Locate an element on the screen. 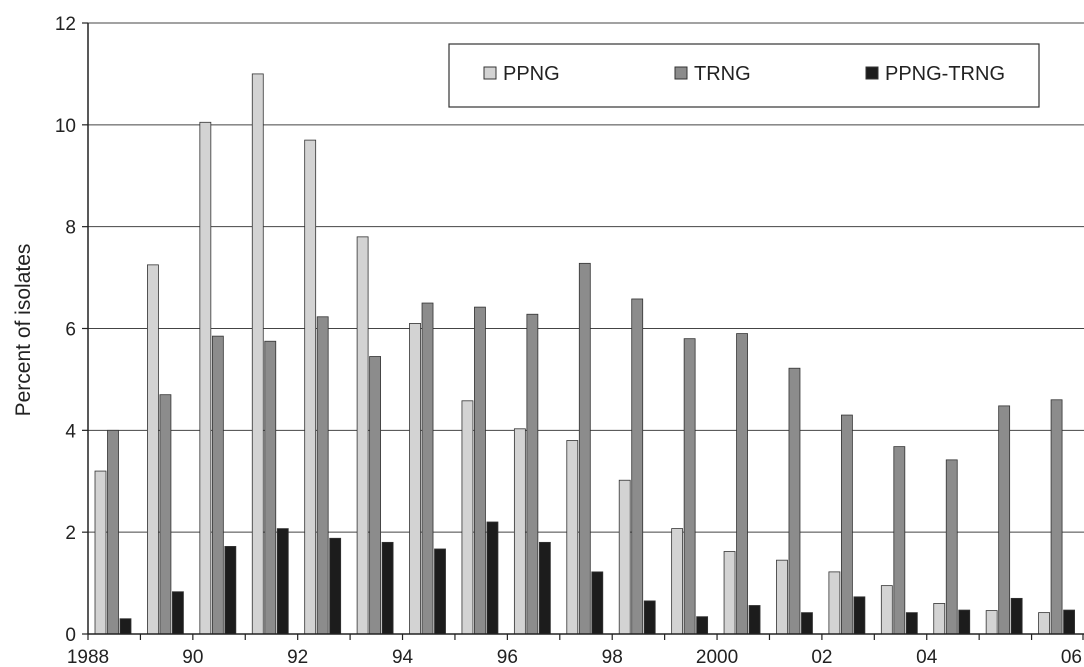 The image size is (1084, 667). bar-trng-2003 is located at coordinates (899, 540).